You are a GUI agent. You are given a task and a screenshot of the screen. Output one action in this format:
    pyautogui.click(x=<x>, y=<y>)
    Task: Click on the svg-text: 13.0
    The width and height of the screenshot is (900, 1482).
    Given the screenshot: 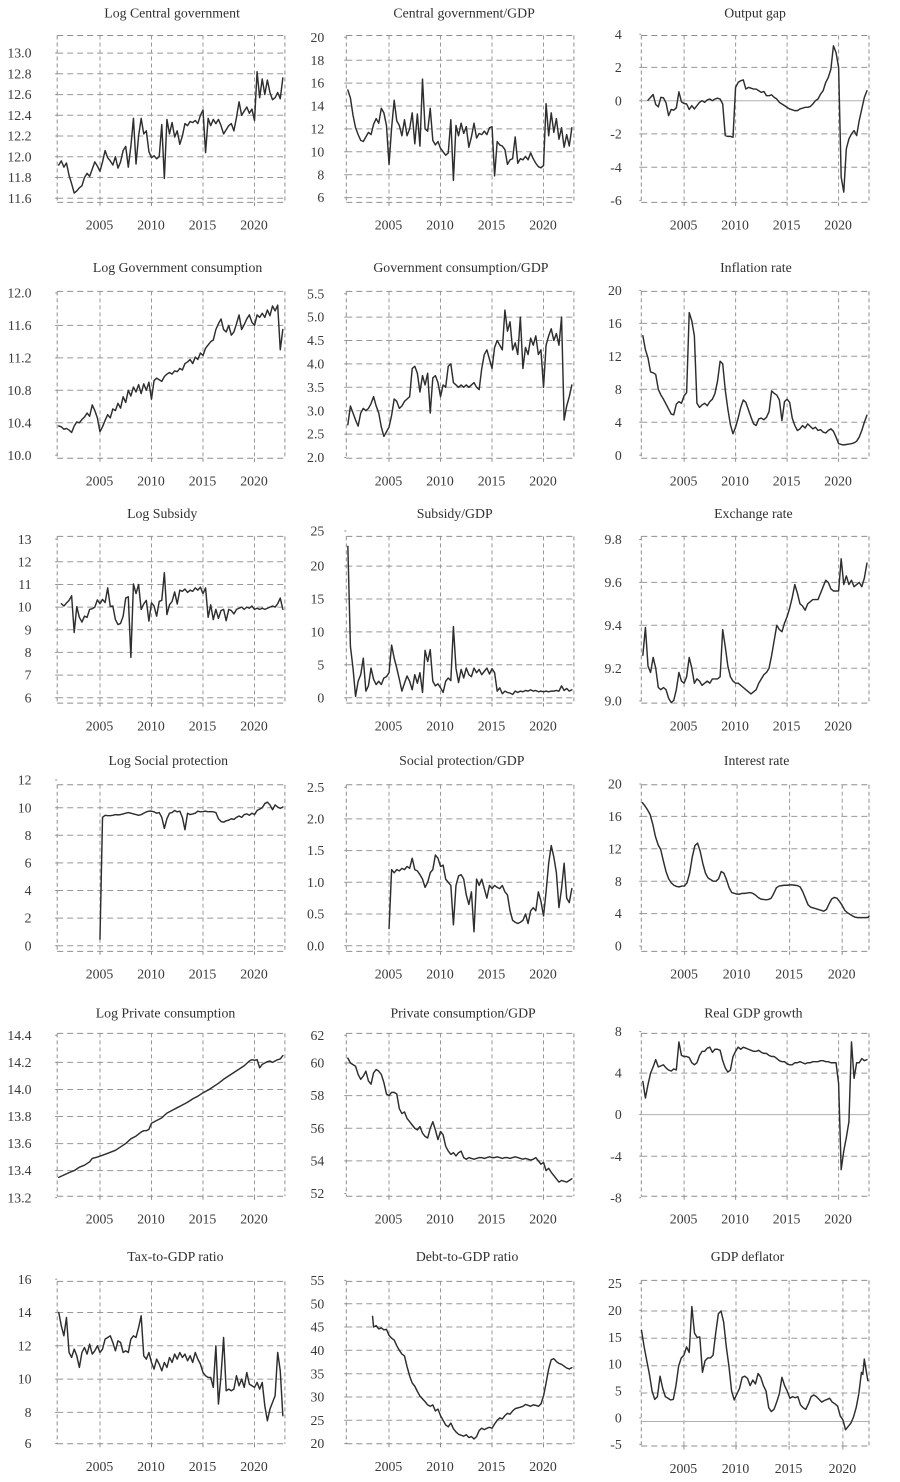 What is the action you would take?
    pyautogui.click(x=19, y=53)
    